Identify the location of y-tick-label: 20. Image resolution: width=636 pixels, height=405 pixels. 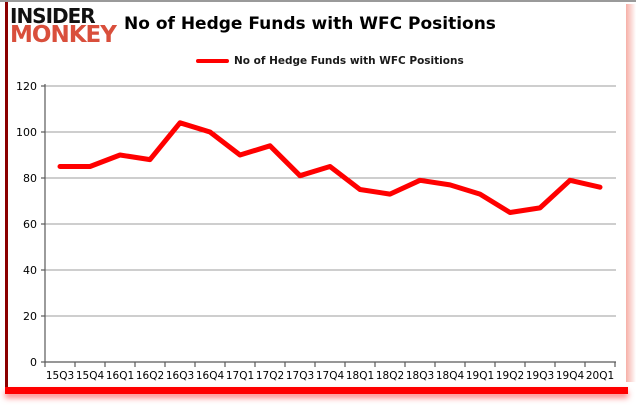
(30, 316).